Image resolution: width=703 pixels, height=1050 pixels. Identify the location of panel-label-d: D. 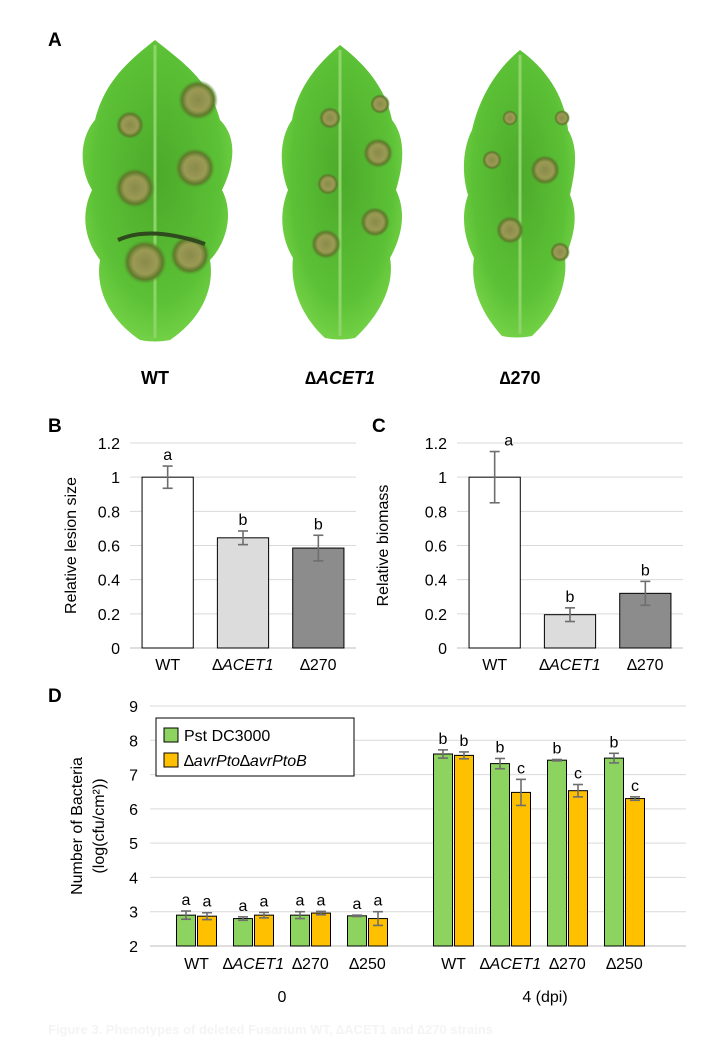
(55, 696).